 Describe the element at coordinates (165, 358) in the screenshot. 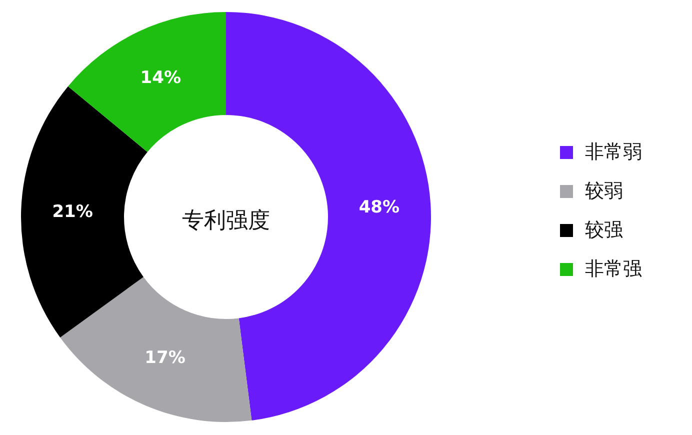

I see `data-label: 17%` at that location.